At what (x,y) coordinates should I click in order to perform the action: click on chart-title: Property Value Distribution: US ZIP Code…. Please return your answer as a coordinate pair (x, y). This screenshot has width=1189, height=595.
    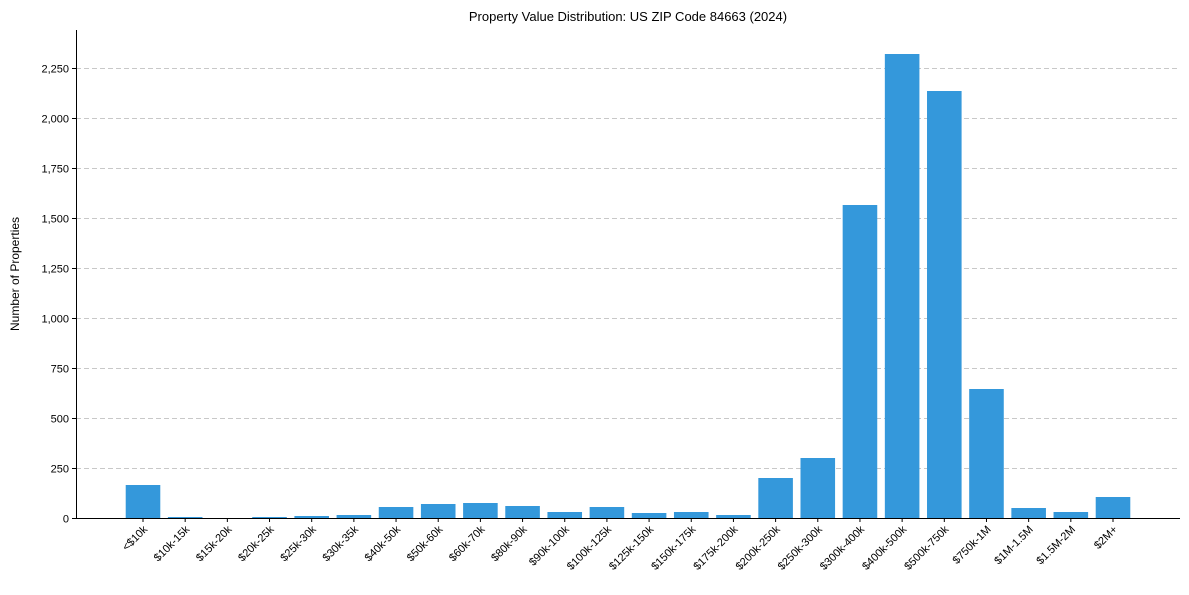
    Looking at the image, I should click on (628, 16).